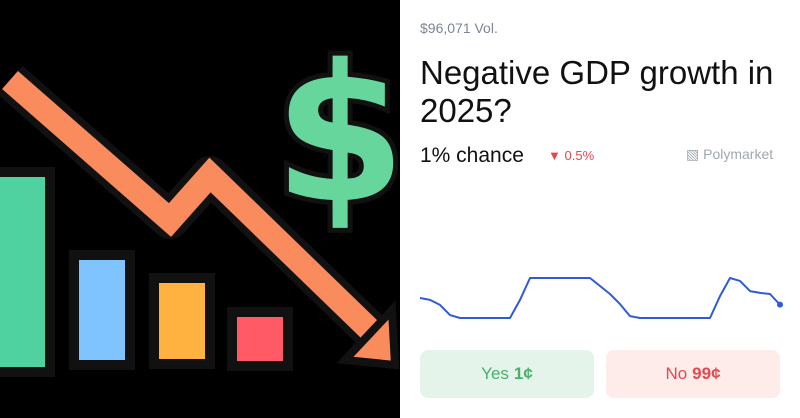  I want to click on change: ▼ 0.5%, so click(571, 155).